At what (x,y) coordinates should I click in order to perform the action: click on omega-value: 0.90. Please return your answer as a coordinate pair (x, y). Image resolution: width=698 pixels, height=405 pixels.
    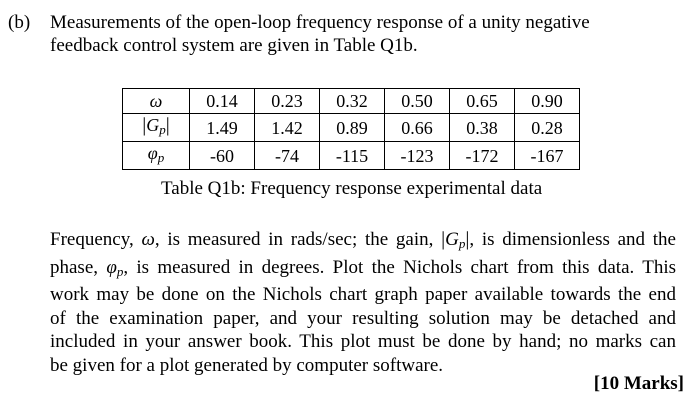
    Looking at the image, I should click on (547, 101).